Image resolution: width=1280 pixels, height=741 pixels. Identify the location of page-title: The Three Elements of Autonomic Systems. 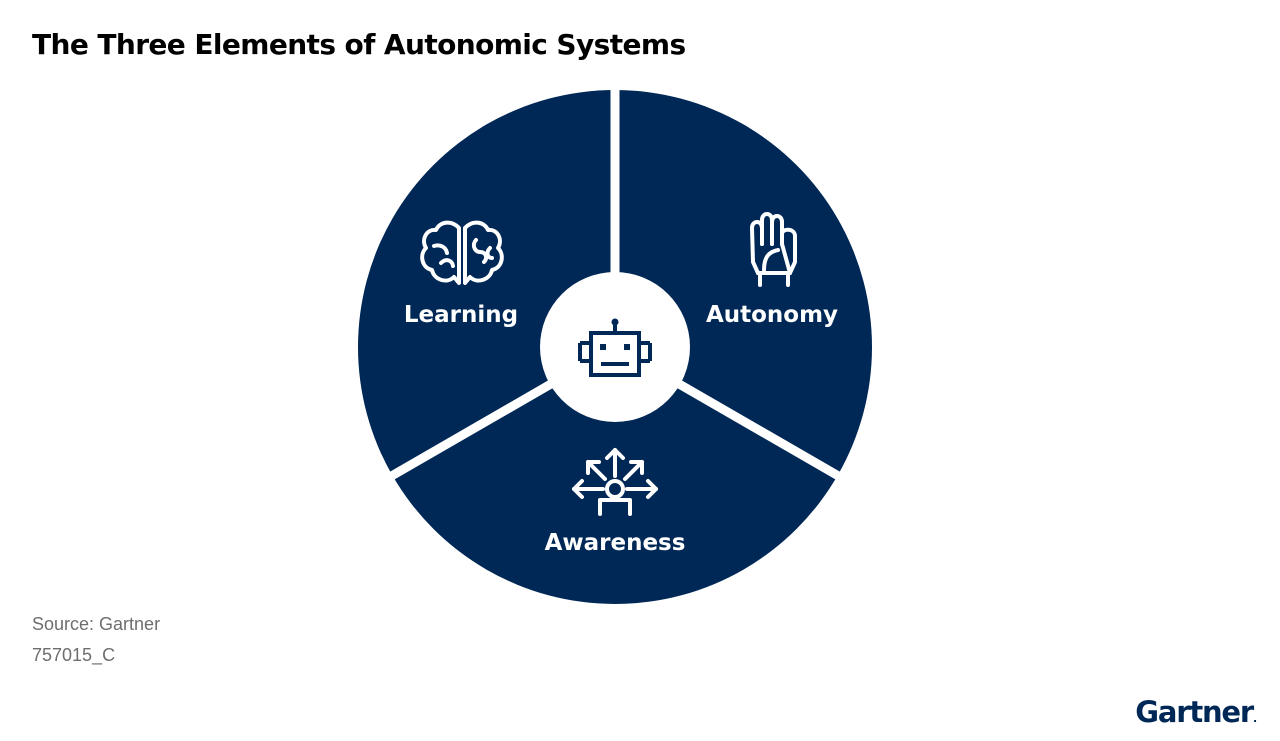
(359, 44).